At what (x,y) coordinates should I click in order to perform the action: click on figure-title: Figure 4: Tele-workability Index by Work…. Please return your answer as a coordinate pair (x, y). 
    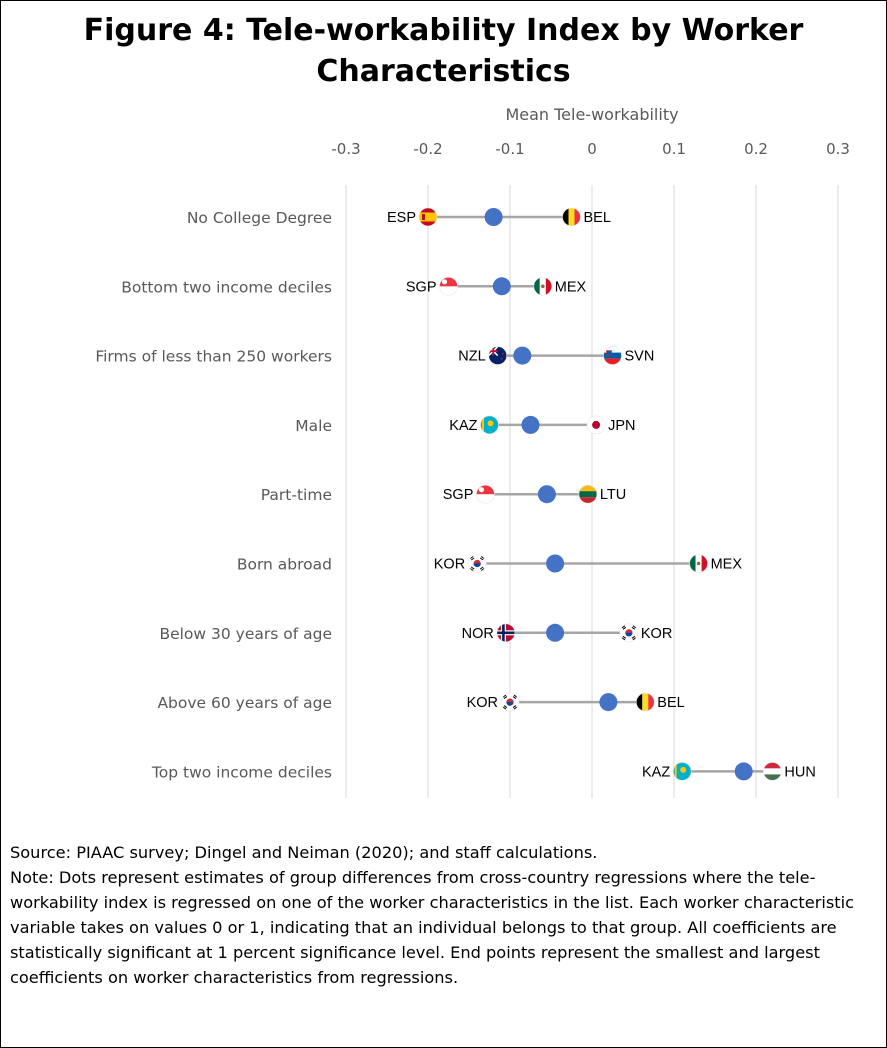
    Looking at the image, I should click on (443, 51).